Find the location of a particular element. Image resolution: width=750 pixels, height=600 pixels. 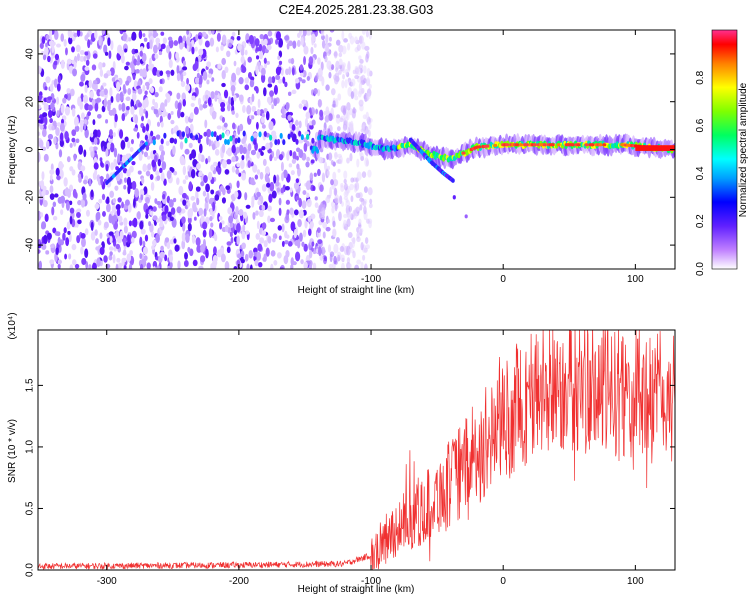

colorbar-scale is located at coordinates (724, 149).